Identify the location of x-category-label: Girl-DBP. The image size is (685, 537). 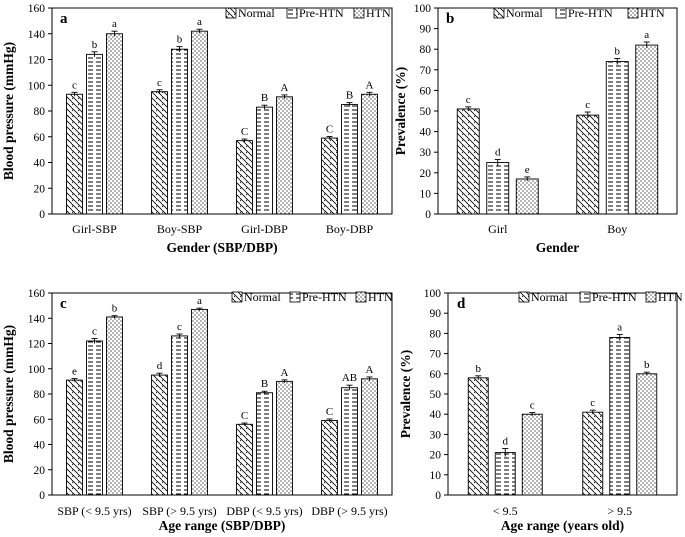
(264, 229).